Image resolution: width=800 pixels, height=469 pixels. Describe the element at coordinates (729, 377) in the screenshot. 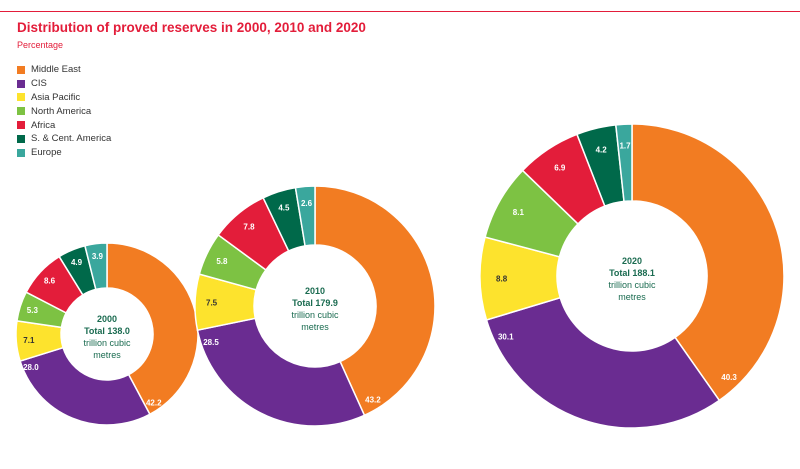

I see `data-label-2020-middle-east: 40.3` at that location.